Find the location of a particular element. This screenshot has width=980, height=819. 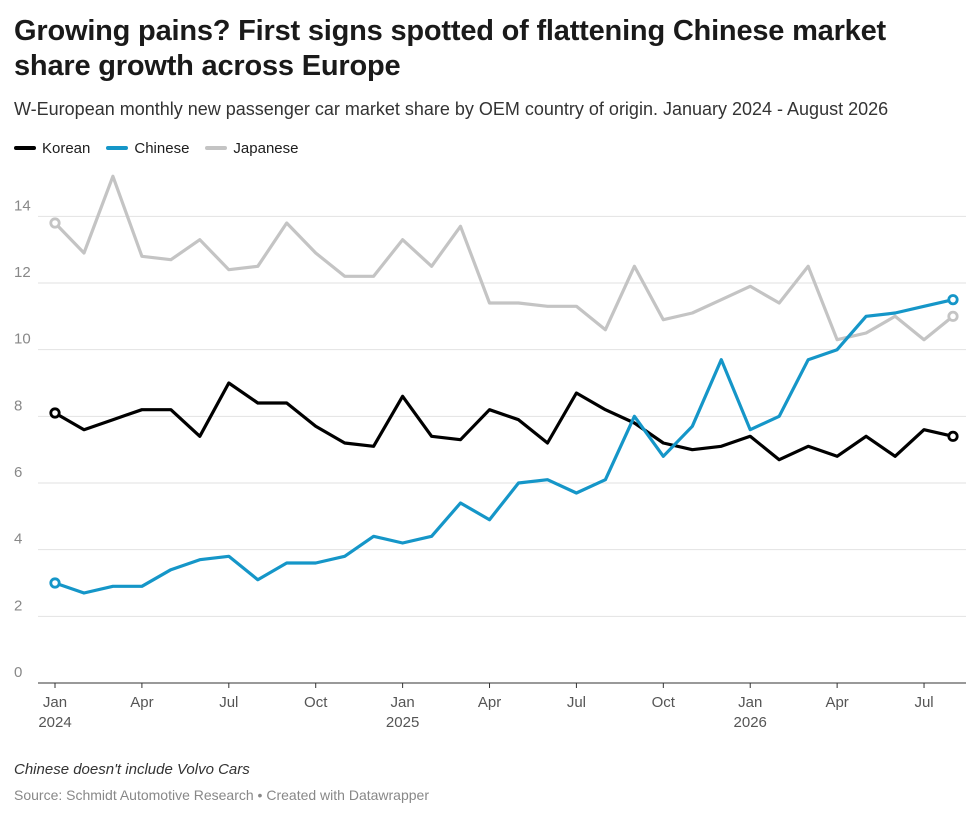

legend-swatch-japanese is located at coordinates (216, 148).